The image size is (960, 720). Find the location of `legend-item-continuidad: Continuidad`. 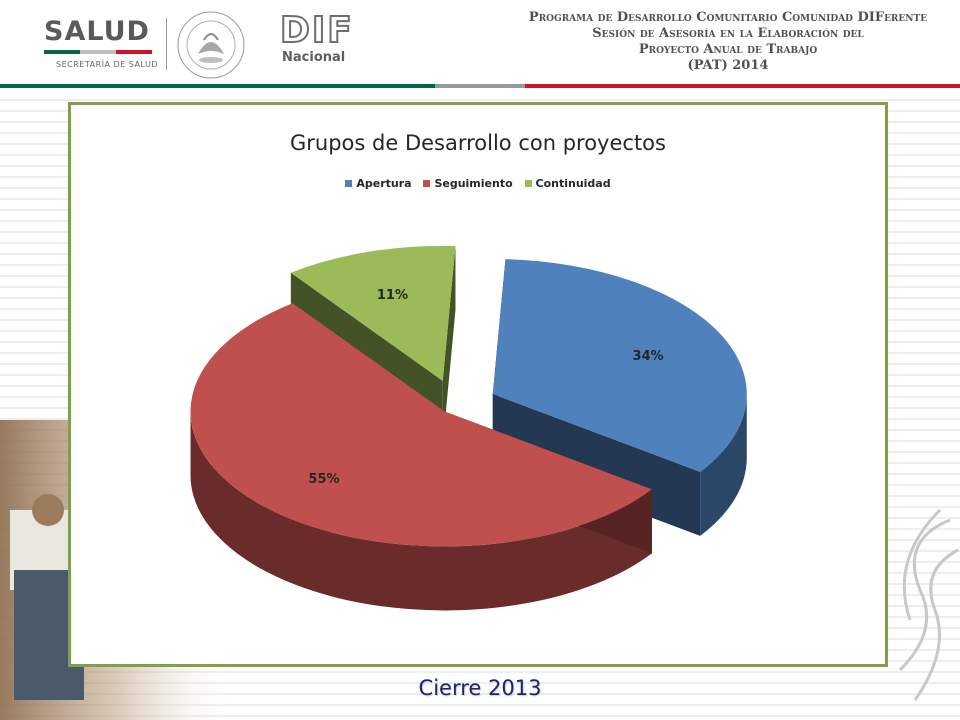

legend-item-continuidad: Continuidad is located at coordinates (567, 183).